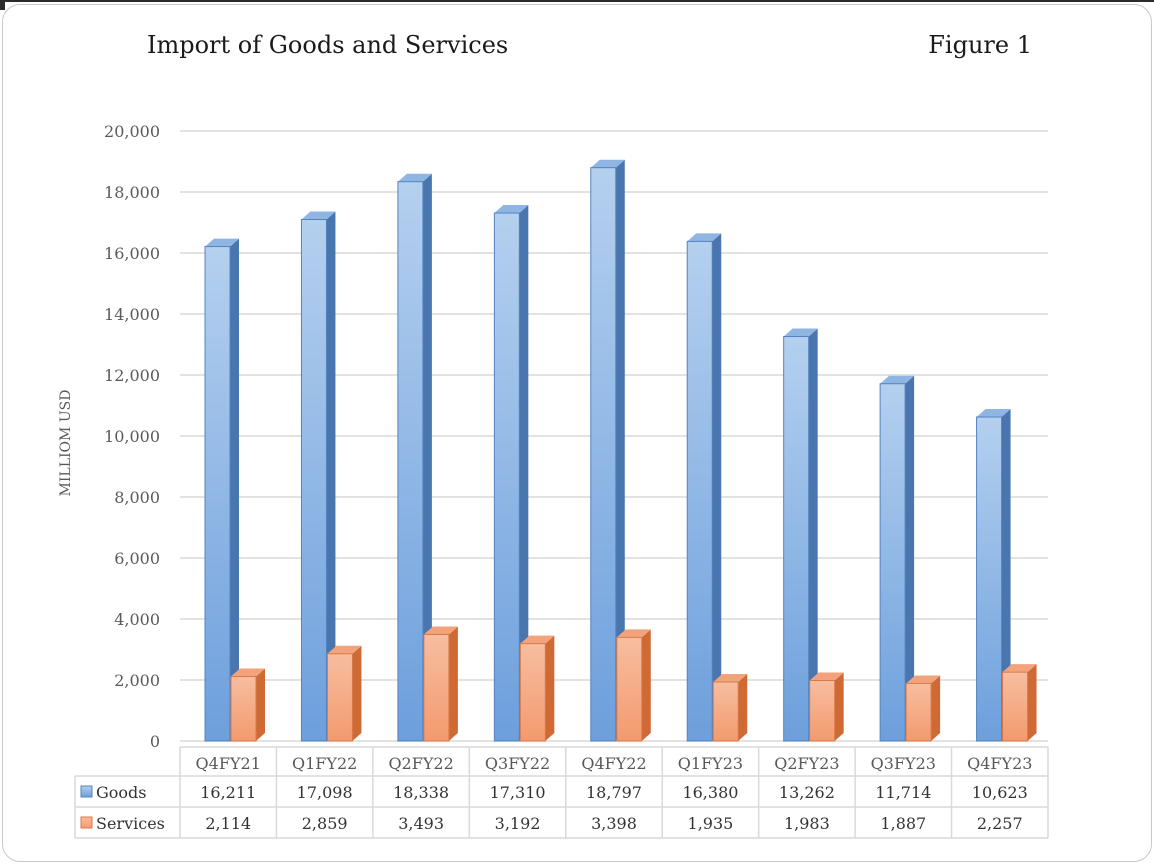 The width and height of the screenshot is (1154, 867). I want to click on bar-goods-q2fy23, so click(800, 535).